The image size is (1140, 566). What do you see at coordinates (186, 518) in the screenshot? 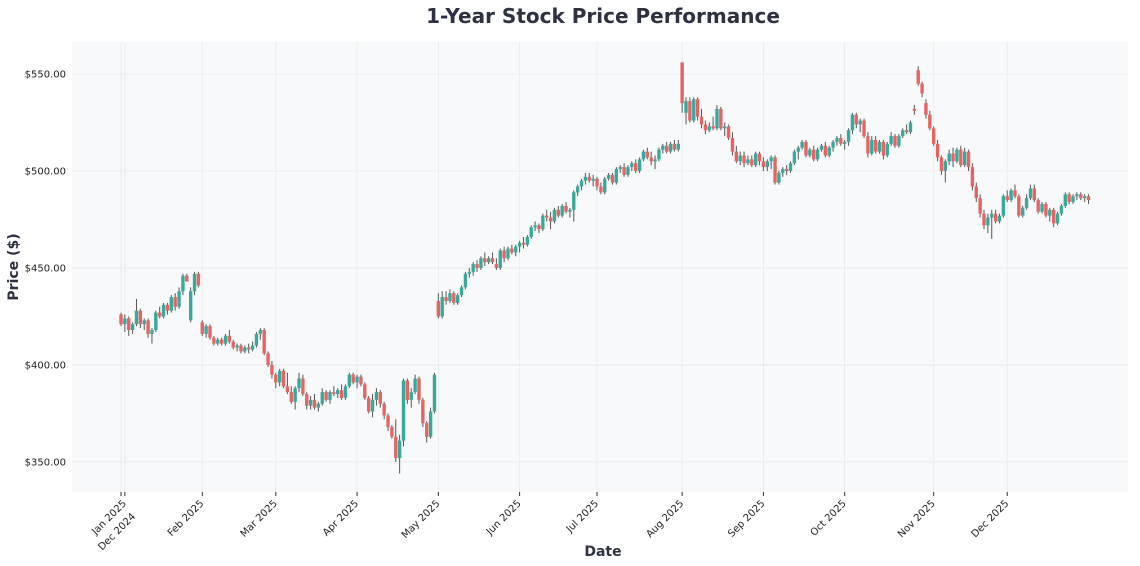
I see `x-tick-label: Feb 2025` at bounding box center [186, 518].